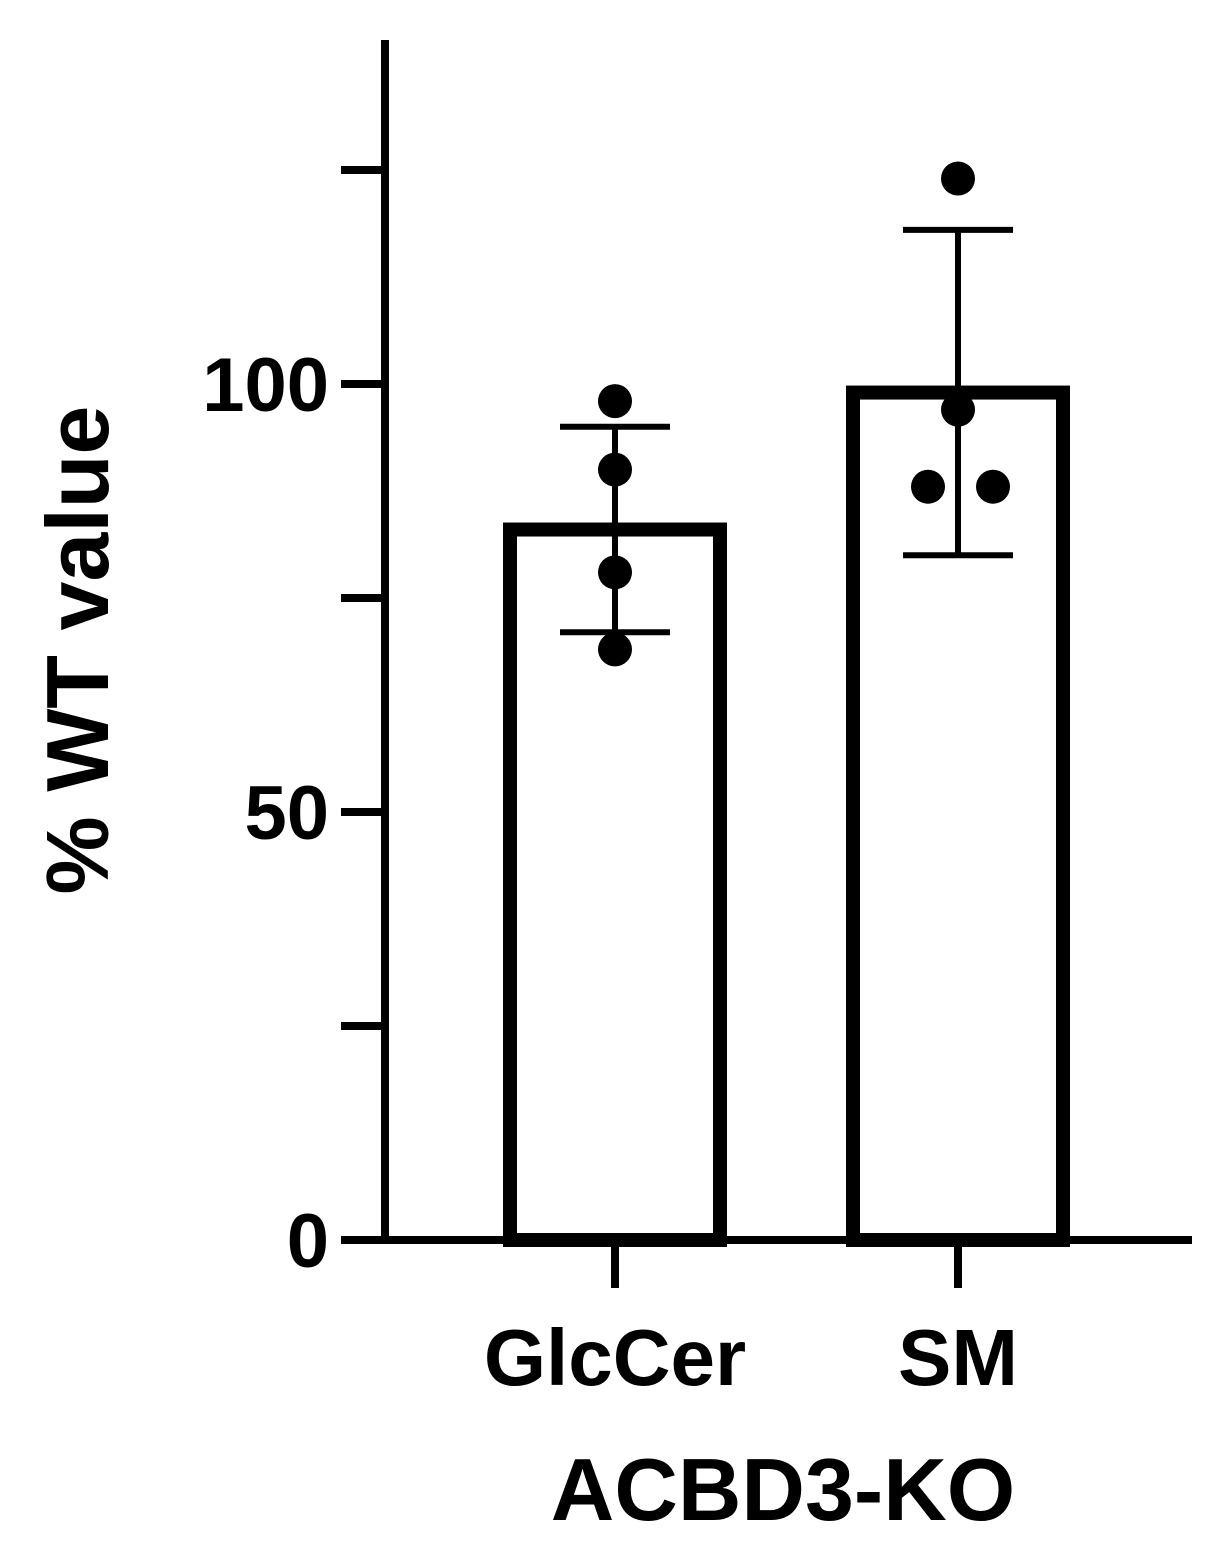 This screenshot has width=1227, height=1563. I want to click on x-tick-label: SM, so click(958, 1357).